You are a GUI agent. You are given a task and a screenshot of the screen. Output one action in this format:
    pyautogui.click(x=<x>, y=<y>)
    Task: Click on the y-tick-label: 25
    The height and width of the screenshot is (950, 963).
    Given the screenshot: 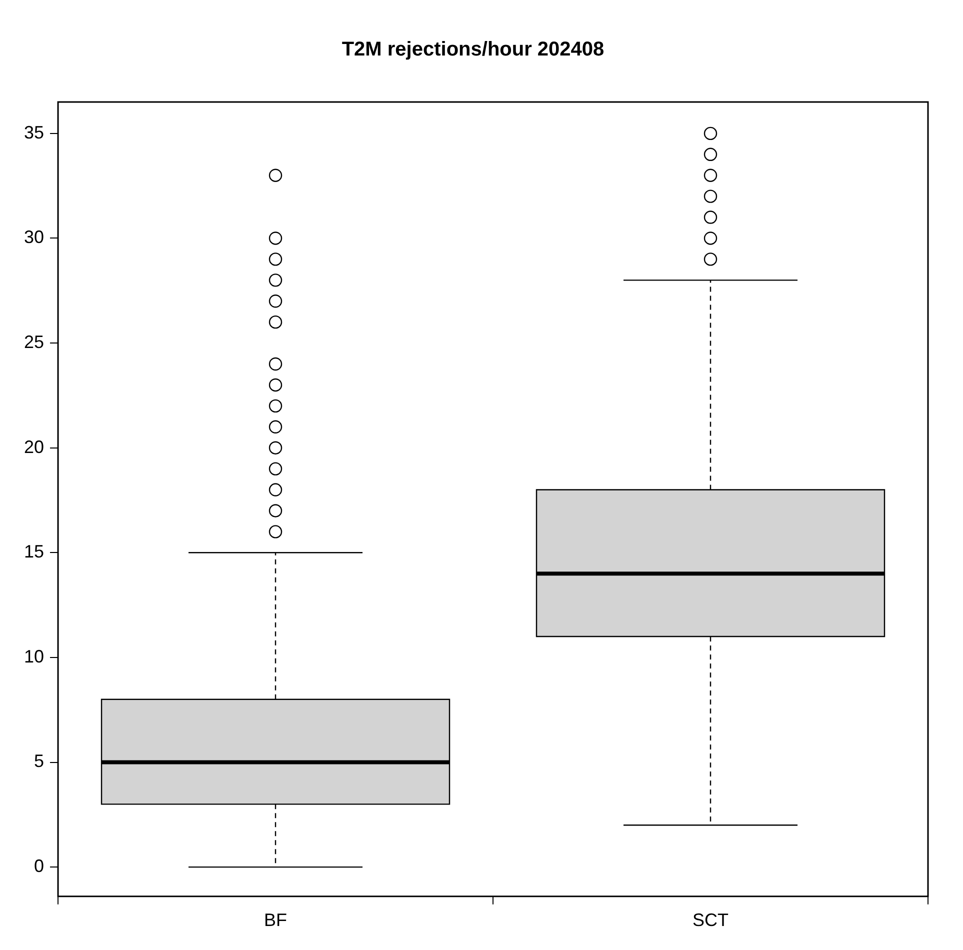 What is the action you would take?
    pyautogui.click(x=34, y=342)
    